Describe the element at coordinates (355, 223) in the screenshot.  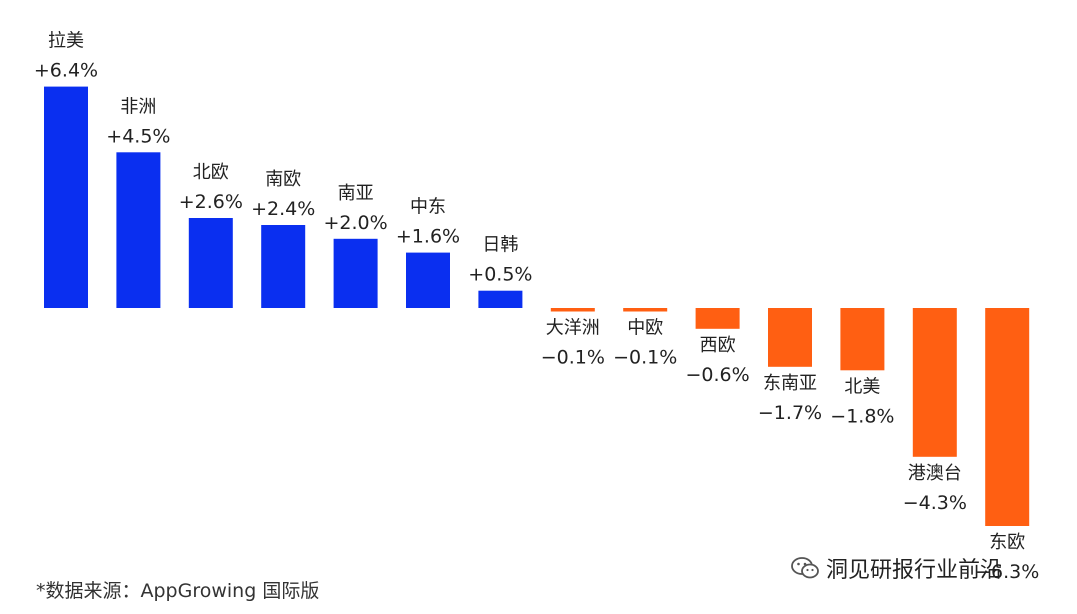
I see `data-label: +2.0%` at that location.